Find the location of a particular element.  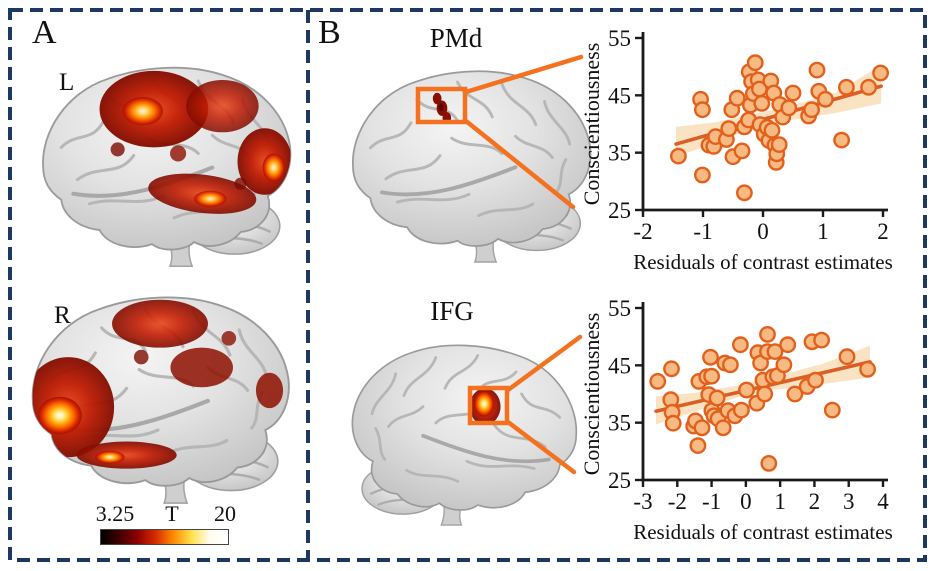

brain-pmd-render is located at coordinates (471, 159).